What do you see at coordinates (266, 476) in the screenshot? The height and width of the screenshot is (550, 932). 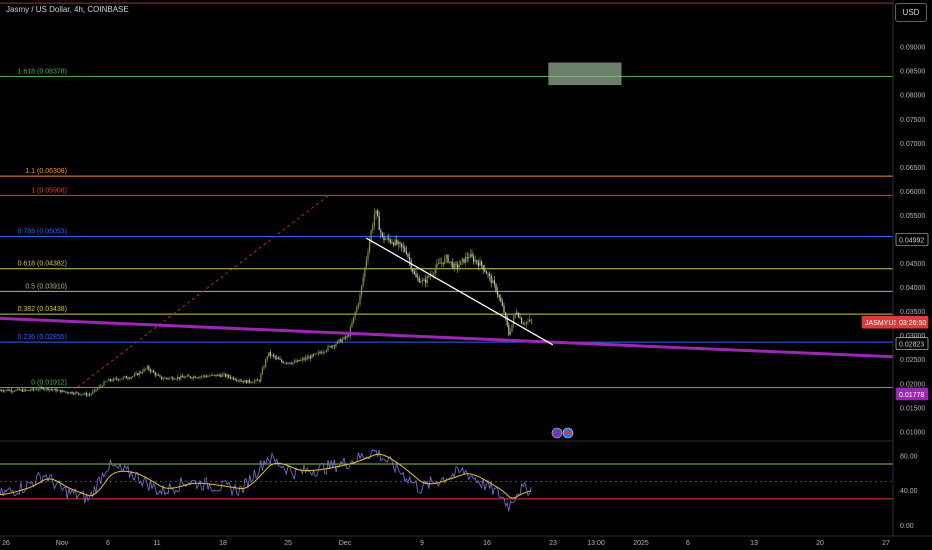 I see `rsi-ma-line` at bounding box center [266, 476].